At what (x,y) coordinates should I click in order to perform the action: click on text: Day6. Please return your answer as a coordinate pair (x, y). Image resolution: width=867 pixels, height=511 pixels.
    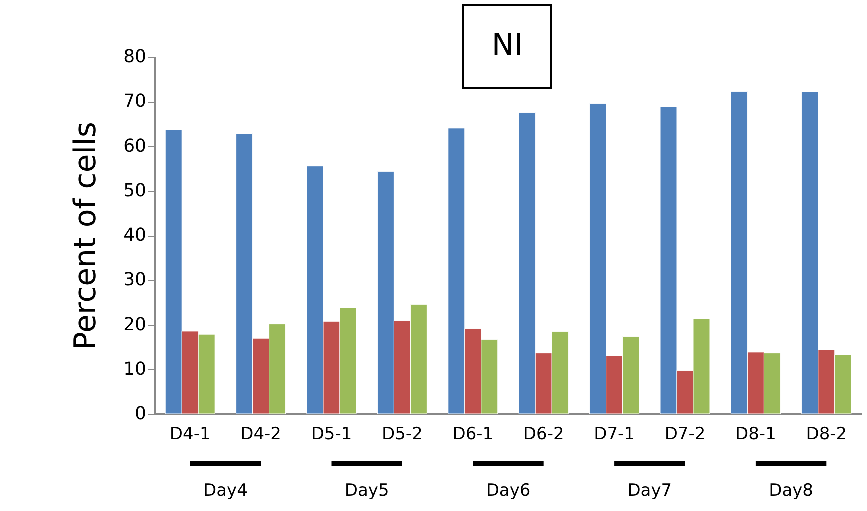
    Looking at the image, I should click on (508, 491).